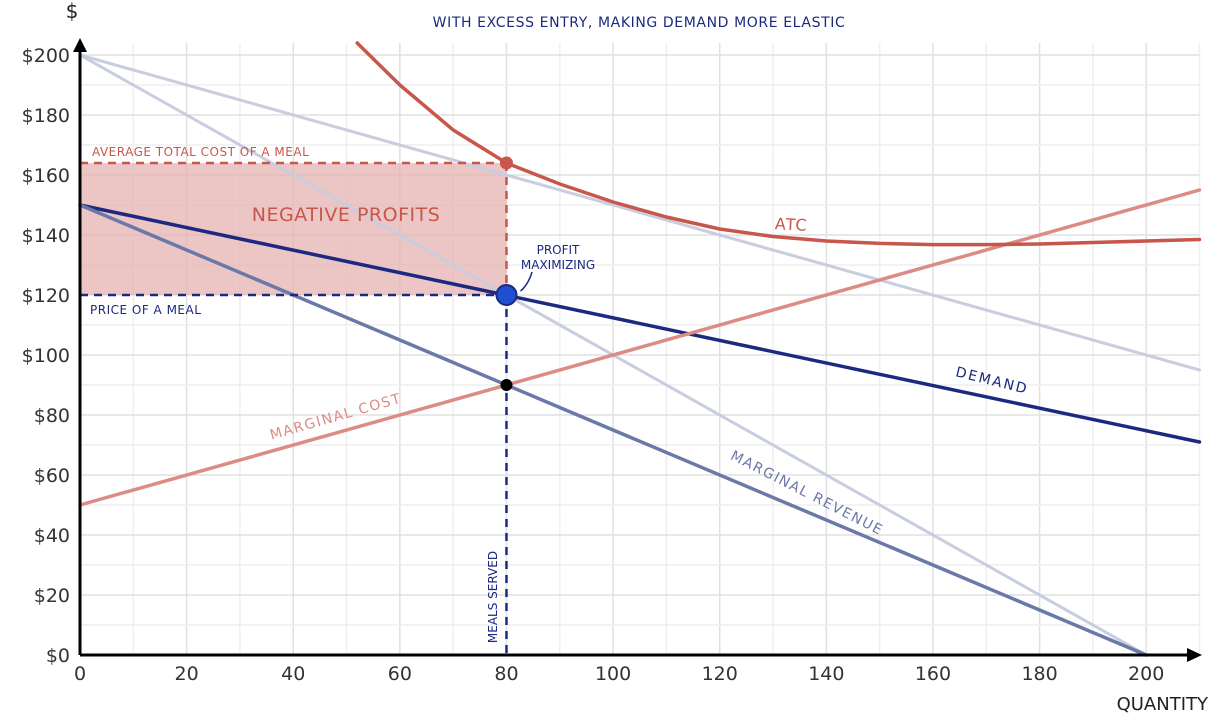 The width and height of the screenshot is (1214, 715). What do you see at coordinates (200, 152) in the screenshot?
I see `atc-level-label: AVERAGE TOTAL COST OF A MEAL` at bounding box center [200, 152].